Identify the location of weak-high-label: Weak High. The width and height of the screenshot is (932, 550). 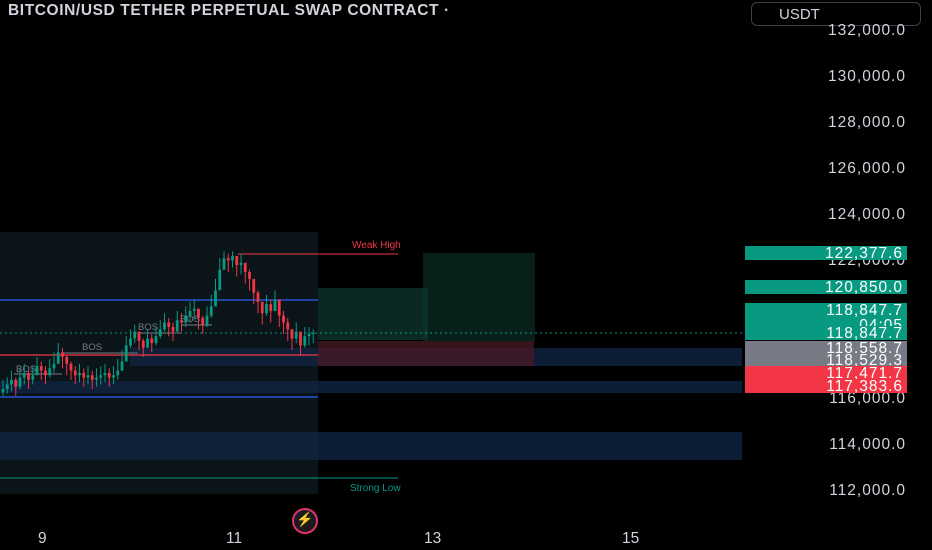
(376, 245).